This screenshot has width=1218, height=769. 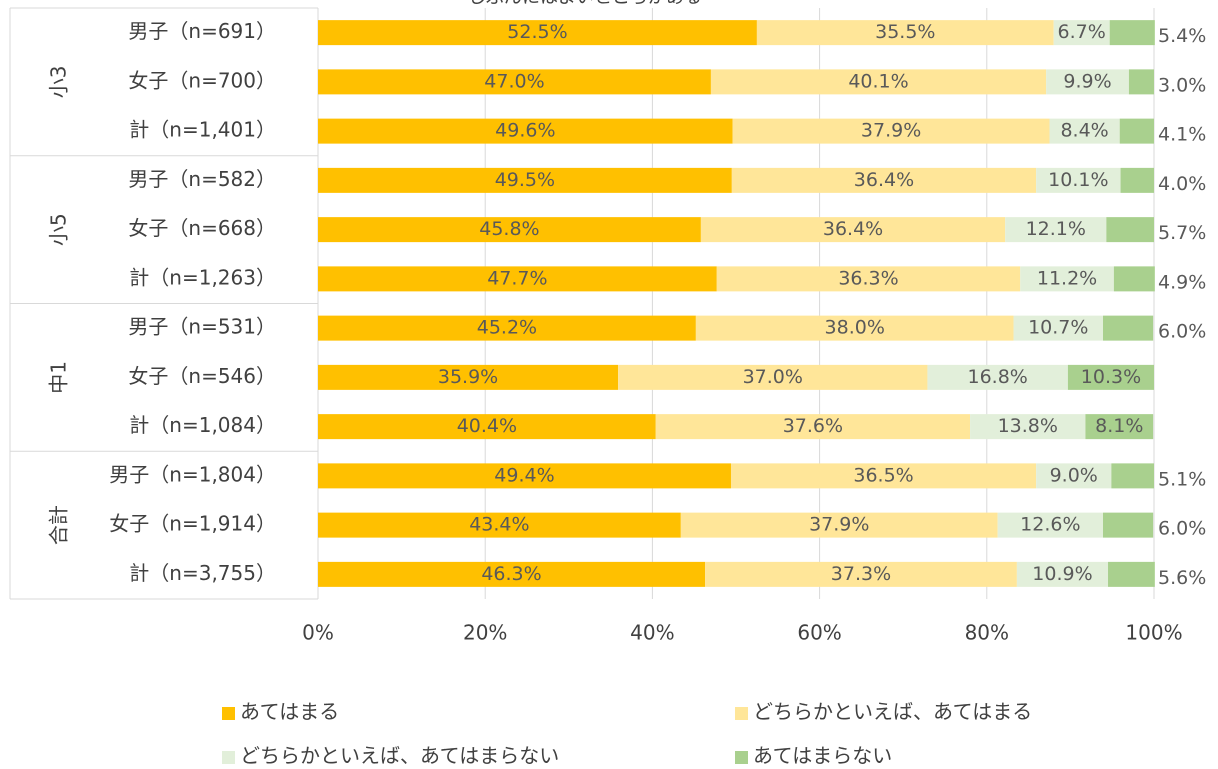 I want to click on value-label: 47.0%, so click(x=514, y=81).